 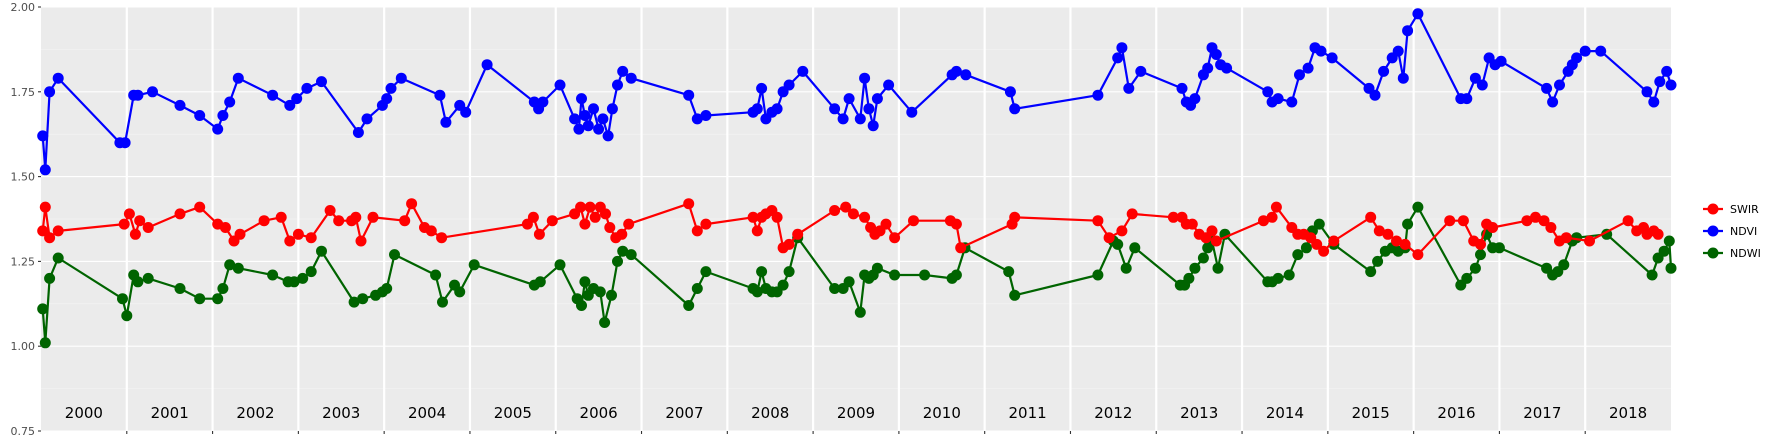 I want to click on legend-label-ndwi: NDWI, so click(x=1745, y=253).